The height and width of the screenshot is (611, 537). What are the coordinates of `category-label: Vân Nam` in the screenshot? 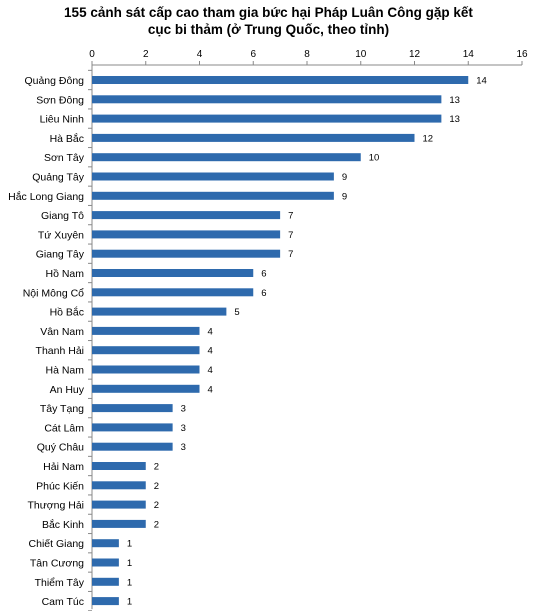 It's located at (62, 332).